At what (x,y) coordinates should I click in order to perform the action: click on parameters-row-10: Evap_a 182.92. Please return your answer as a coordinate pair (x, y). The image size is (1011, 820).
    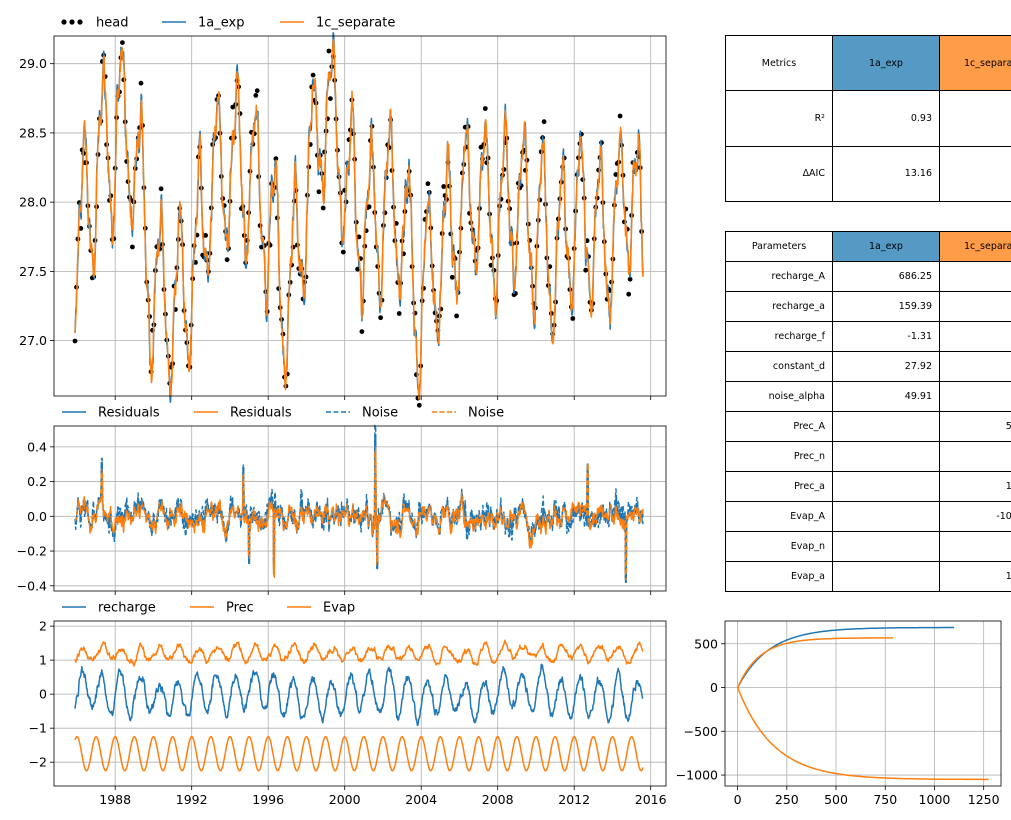
    Looking at the image, I should click on (868, 576).